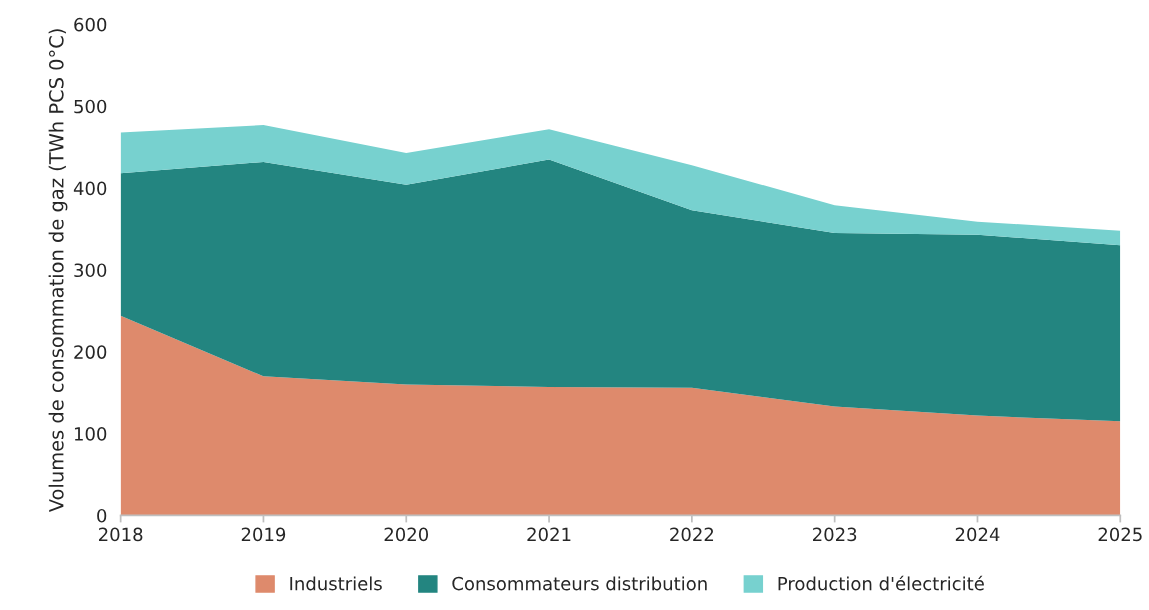 The height and width of the screenshot is (610, 1149). What do you see at coordinates (549, 534) in the screenshot?
I see `x-tick-label: 2021` at bounding box center [549, 534].